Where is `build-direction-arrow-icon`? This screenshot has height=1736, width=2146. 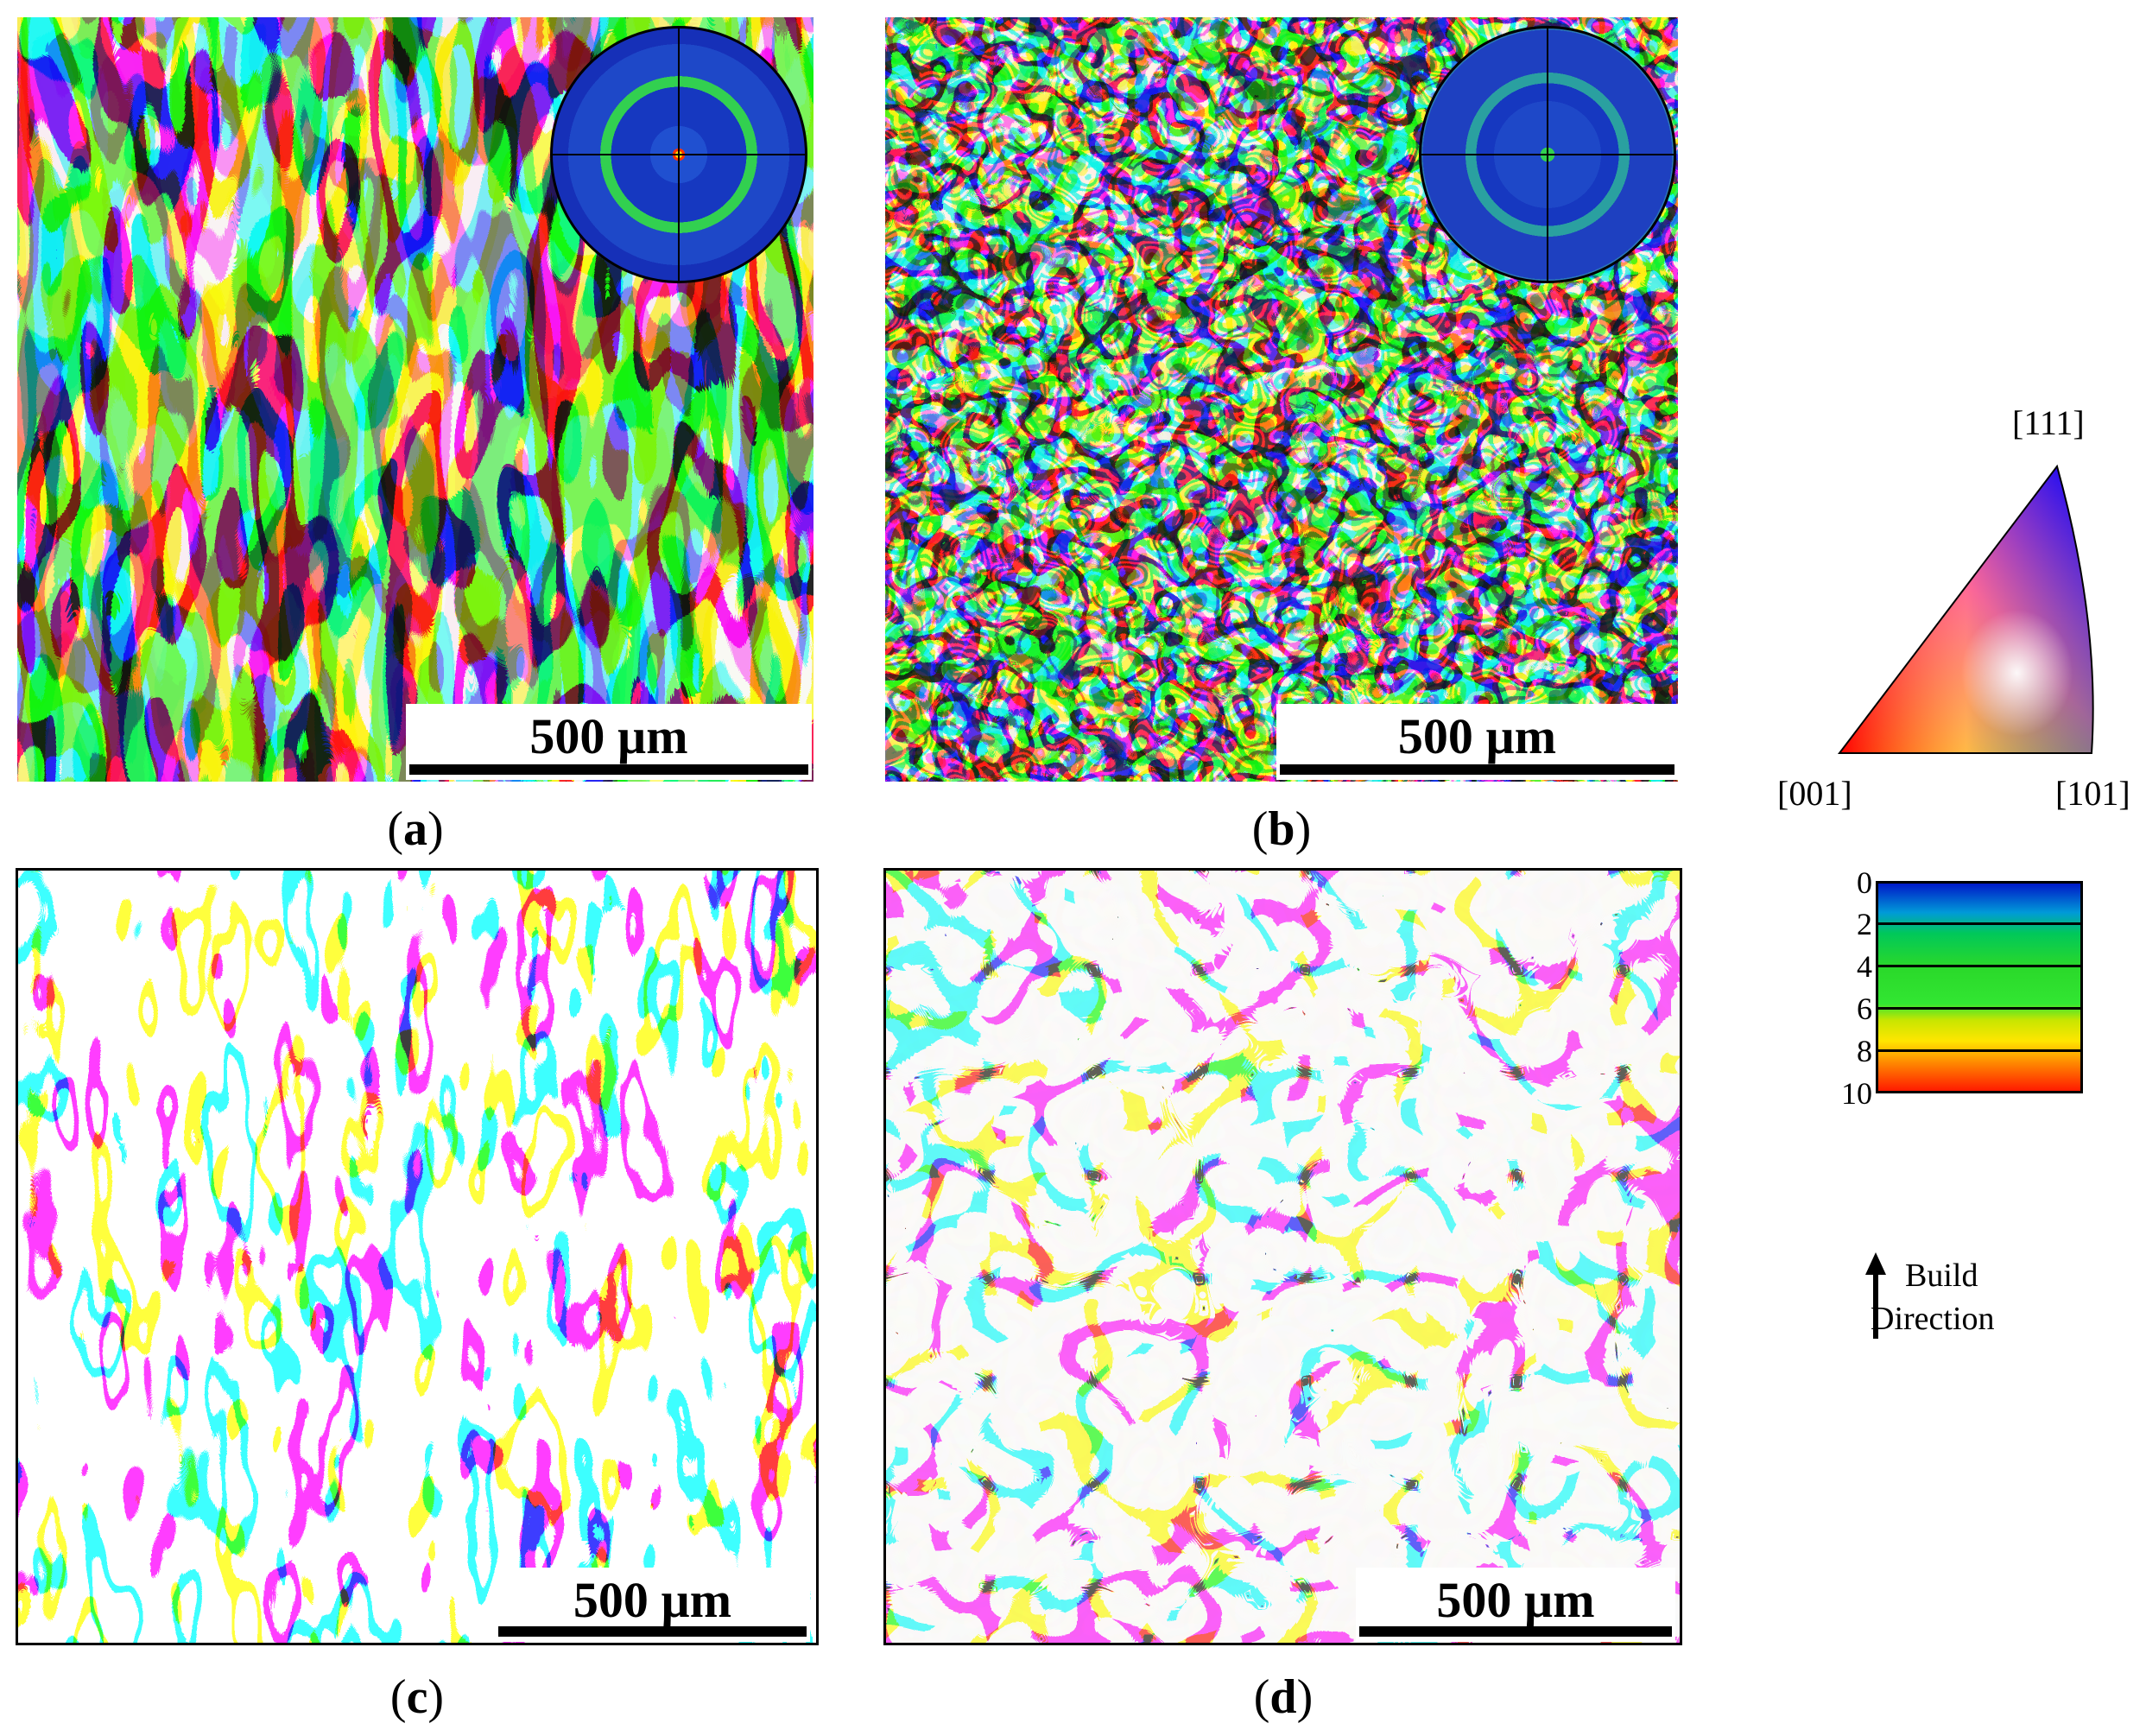 build-direction-arrow-icon is located at coordinates (1876, 1295).